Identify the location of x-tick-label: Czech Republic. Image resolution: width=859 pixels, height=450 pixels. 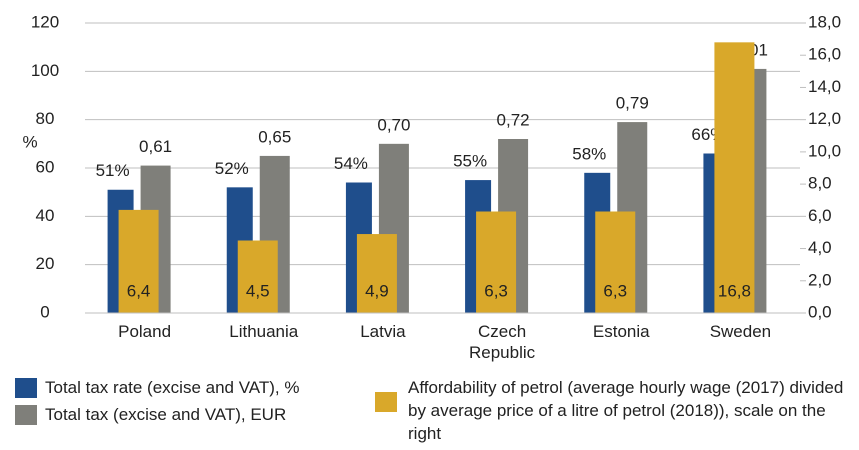
(502, 342).